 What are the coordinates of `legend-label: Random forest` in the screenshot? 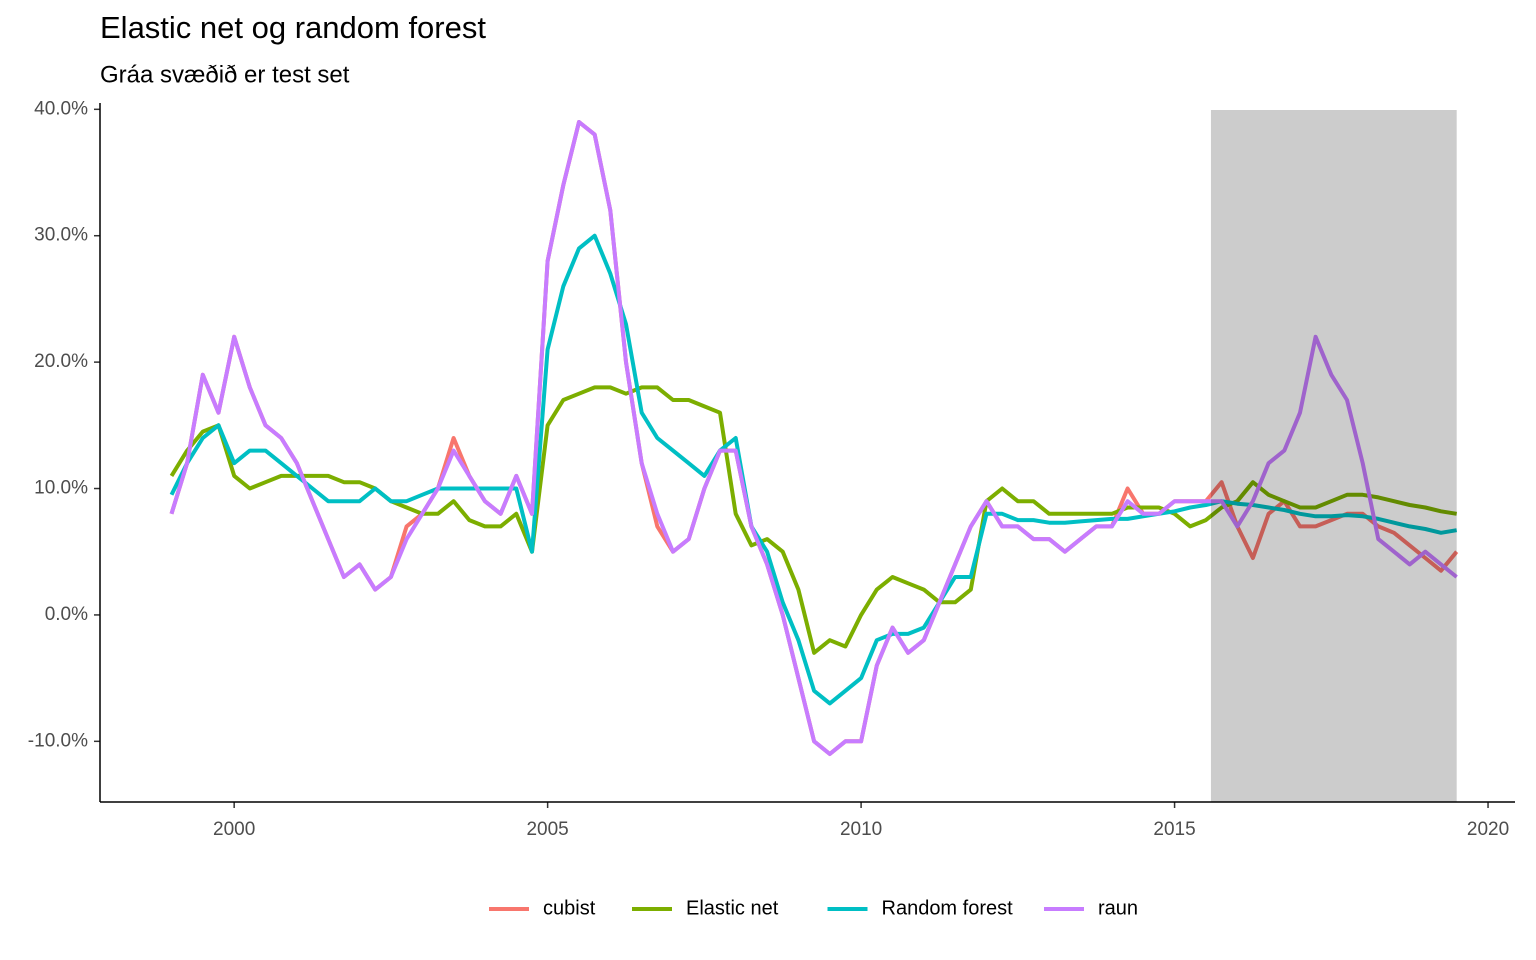 It's located at (948, 908).